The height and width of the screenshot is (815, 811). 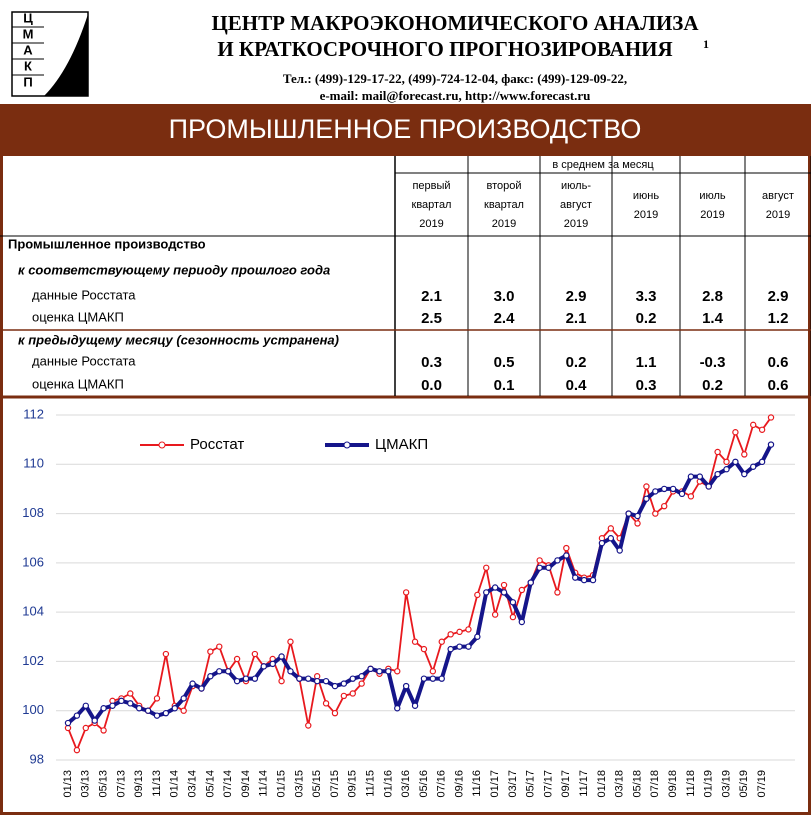 What do you see at coordinates (281, 784) in the screenshot?
I see `x-tick-label: 01/15` at bounding box center [281, 784].